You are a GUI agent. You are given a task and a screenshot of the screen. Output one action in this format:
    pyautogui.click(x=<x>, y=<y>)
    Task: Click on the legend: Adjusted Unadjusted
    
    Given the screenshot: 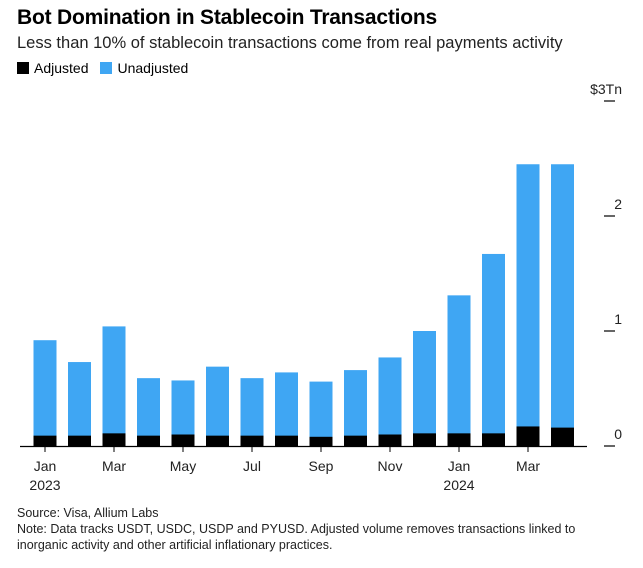 What is the action you would take?
    pyautogui.click(x=108, y=68)
    